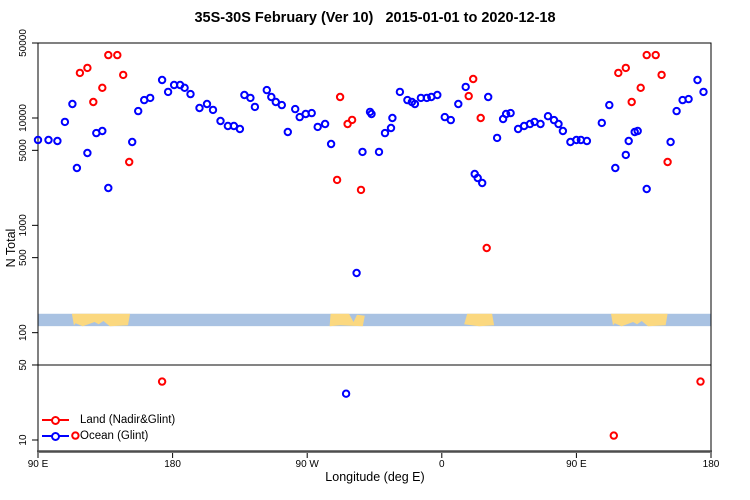  What do you see at coordinates (23, 225) in the screenshot?
I see `y-tick-label: 1000` at bounding box center [23, 225].